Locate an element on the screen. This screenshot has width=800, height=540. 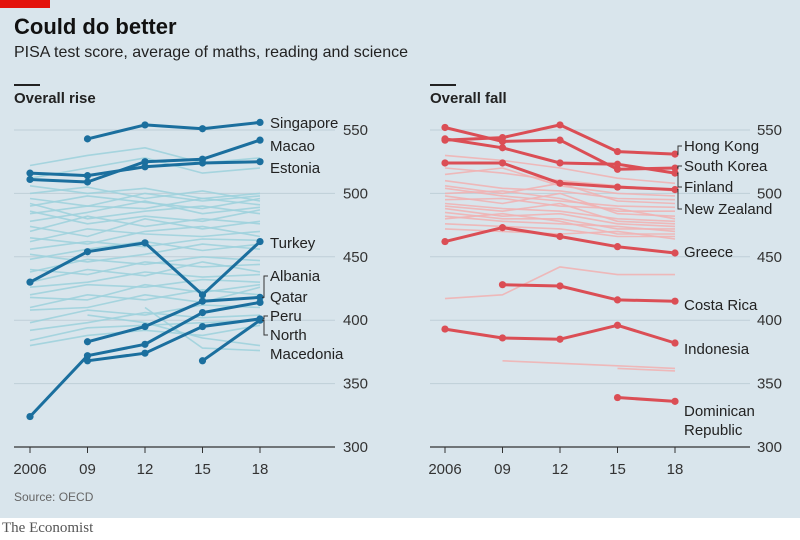
source-note: Source: OECD is located at coordinates (54, 497).